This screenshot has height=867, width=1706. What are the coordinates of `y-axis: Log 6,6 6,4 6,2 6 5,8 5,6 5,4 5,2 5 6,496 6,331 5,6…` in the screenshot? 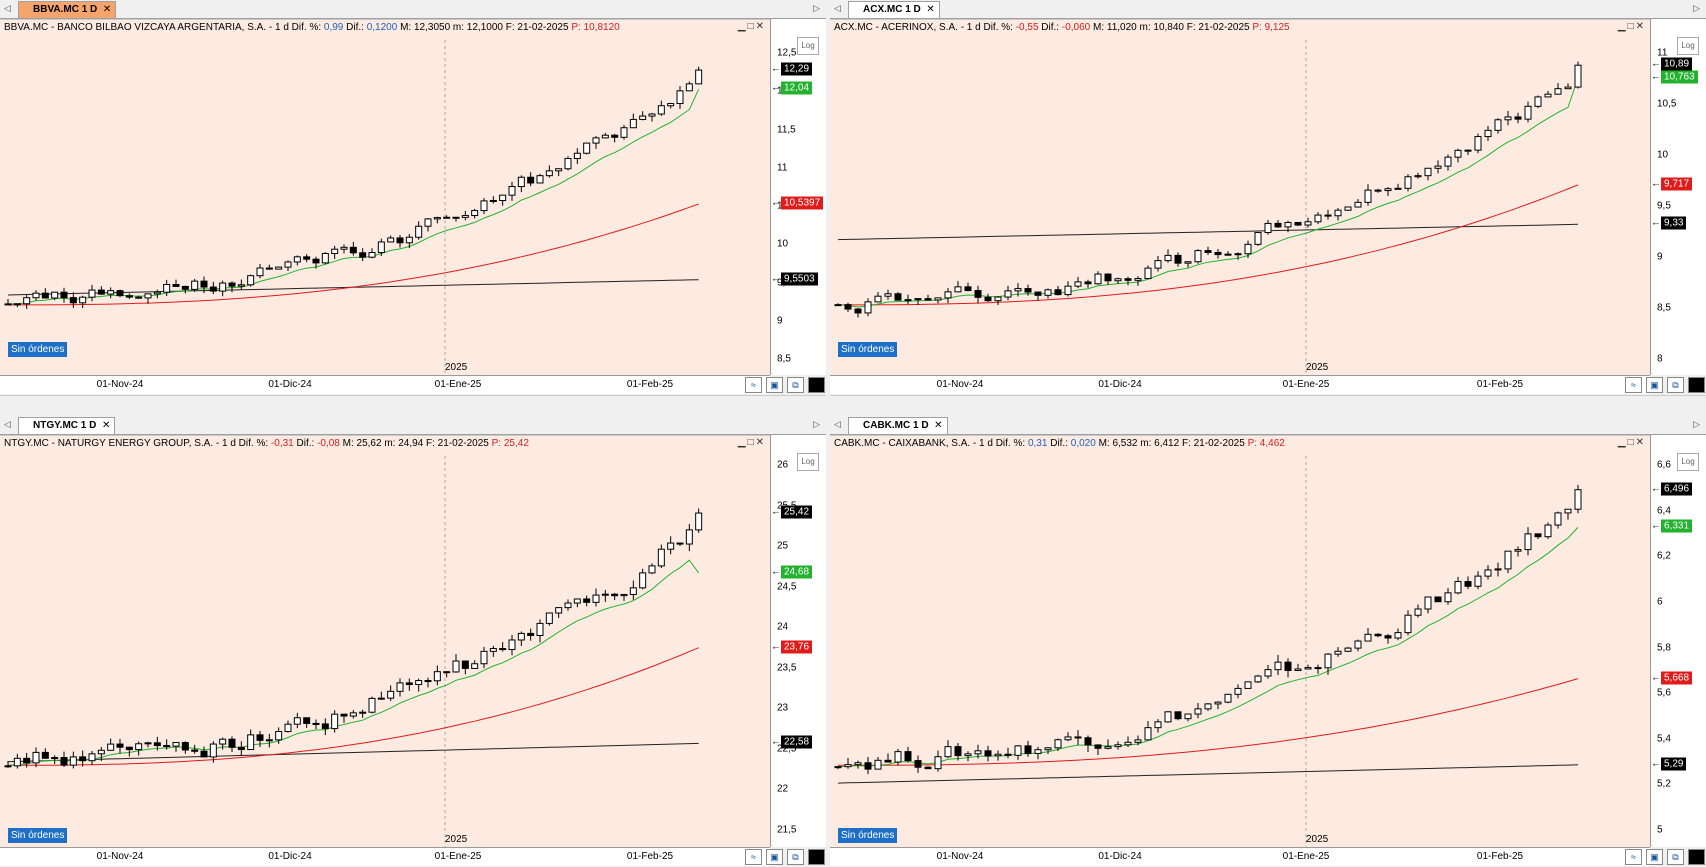 It's located at (1678, 641).